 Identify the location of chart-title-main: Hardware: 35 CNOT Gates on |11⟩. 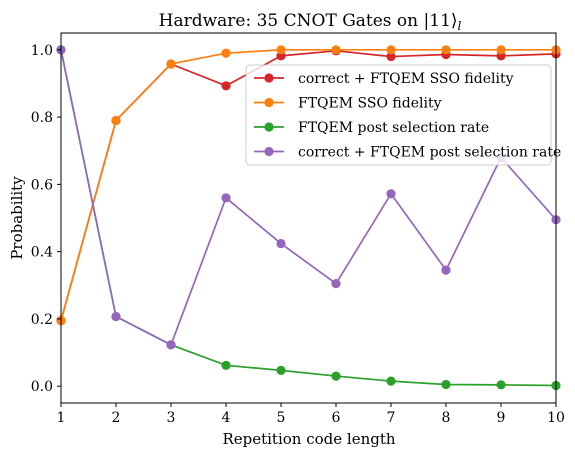
(308, 21).